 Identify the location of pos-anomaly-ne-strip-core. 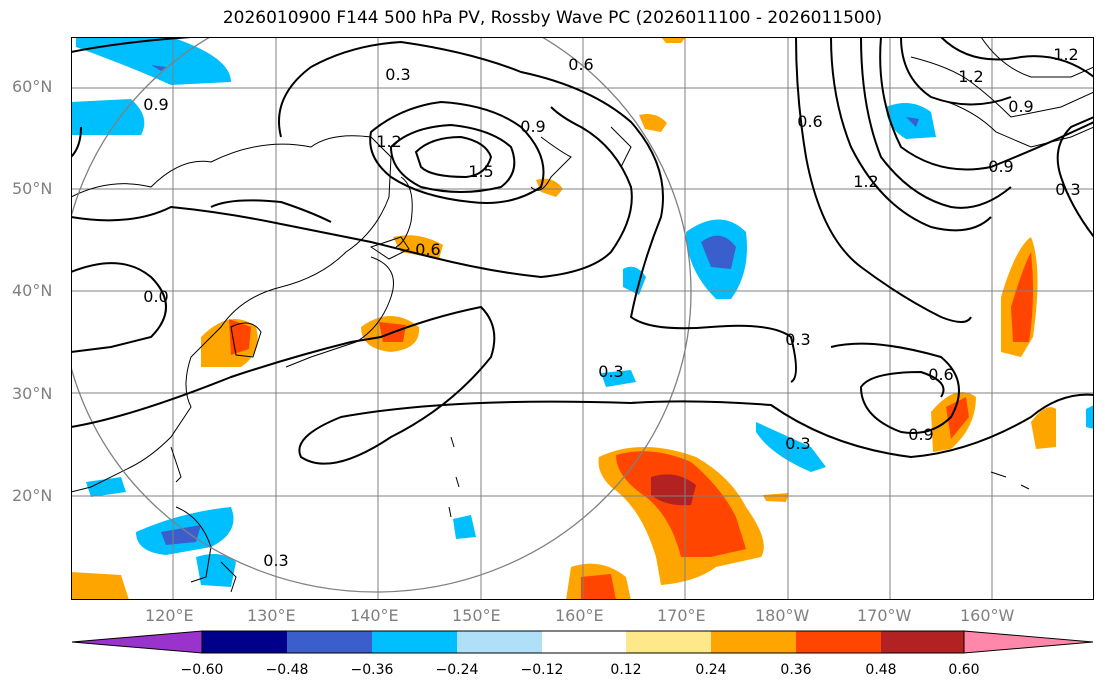
(1022, 297).